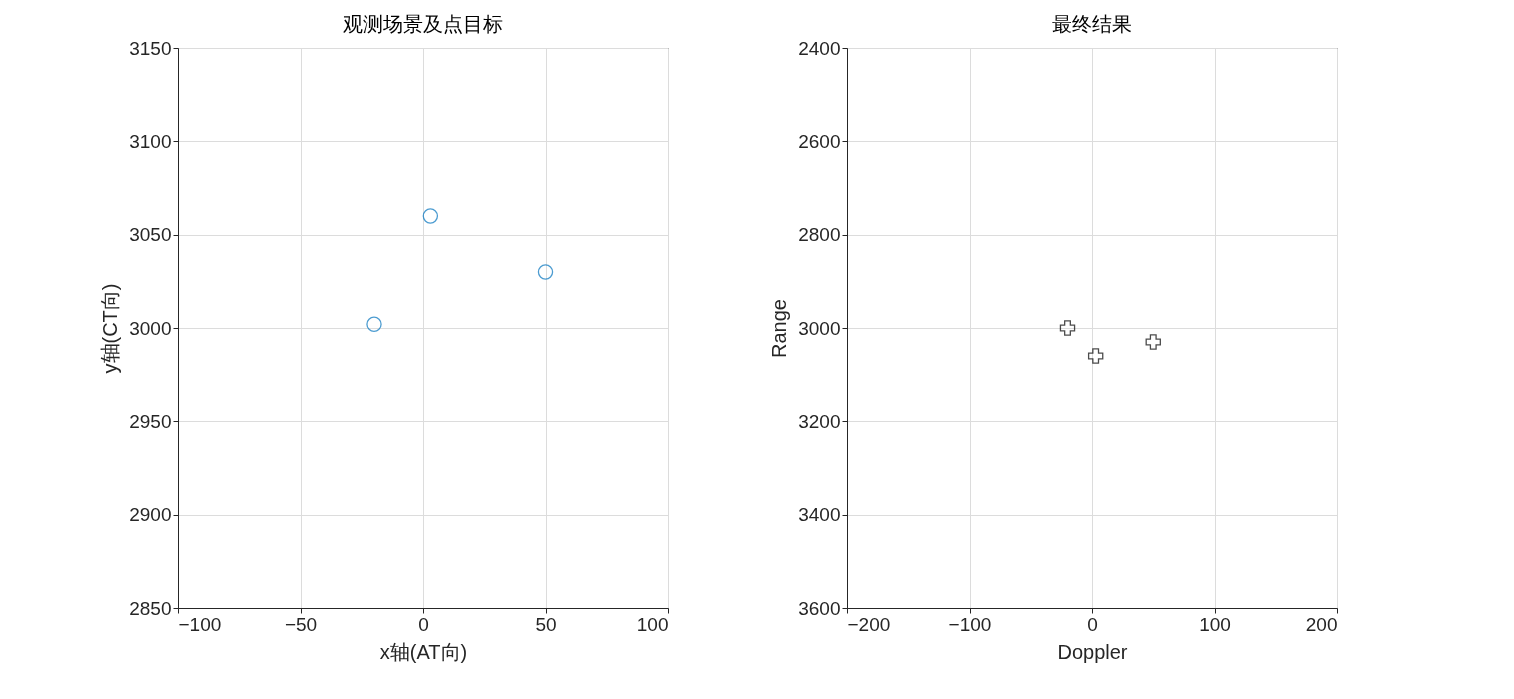 This screenshot has height=699, width=1514. Describe the element at coordinates (819, 515) in the screenshot. I see `y-tick-label: 3400` at that location.